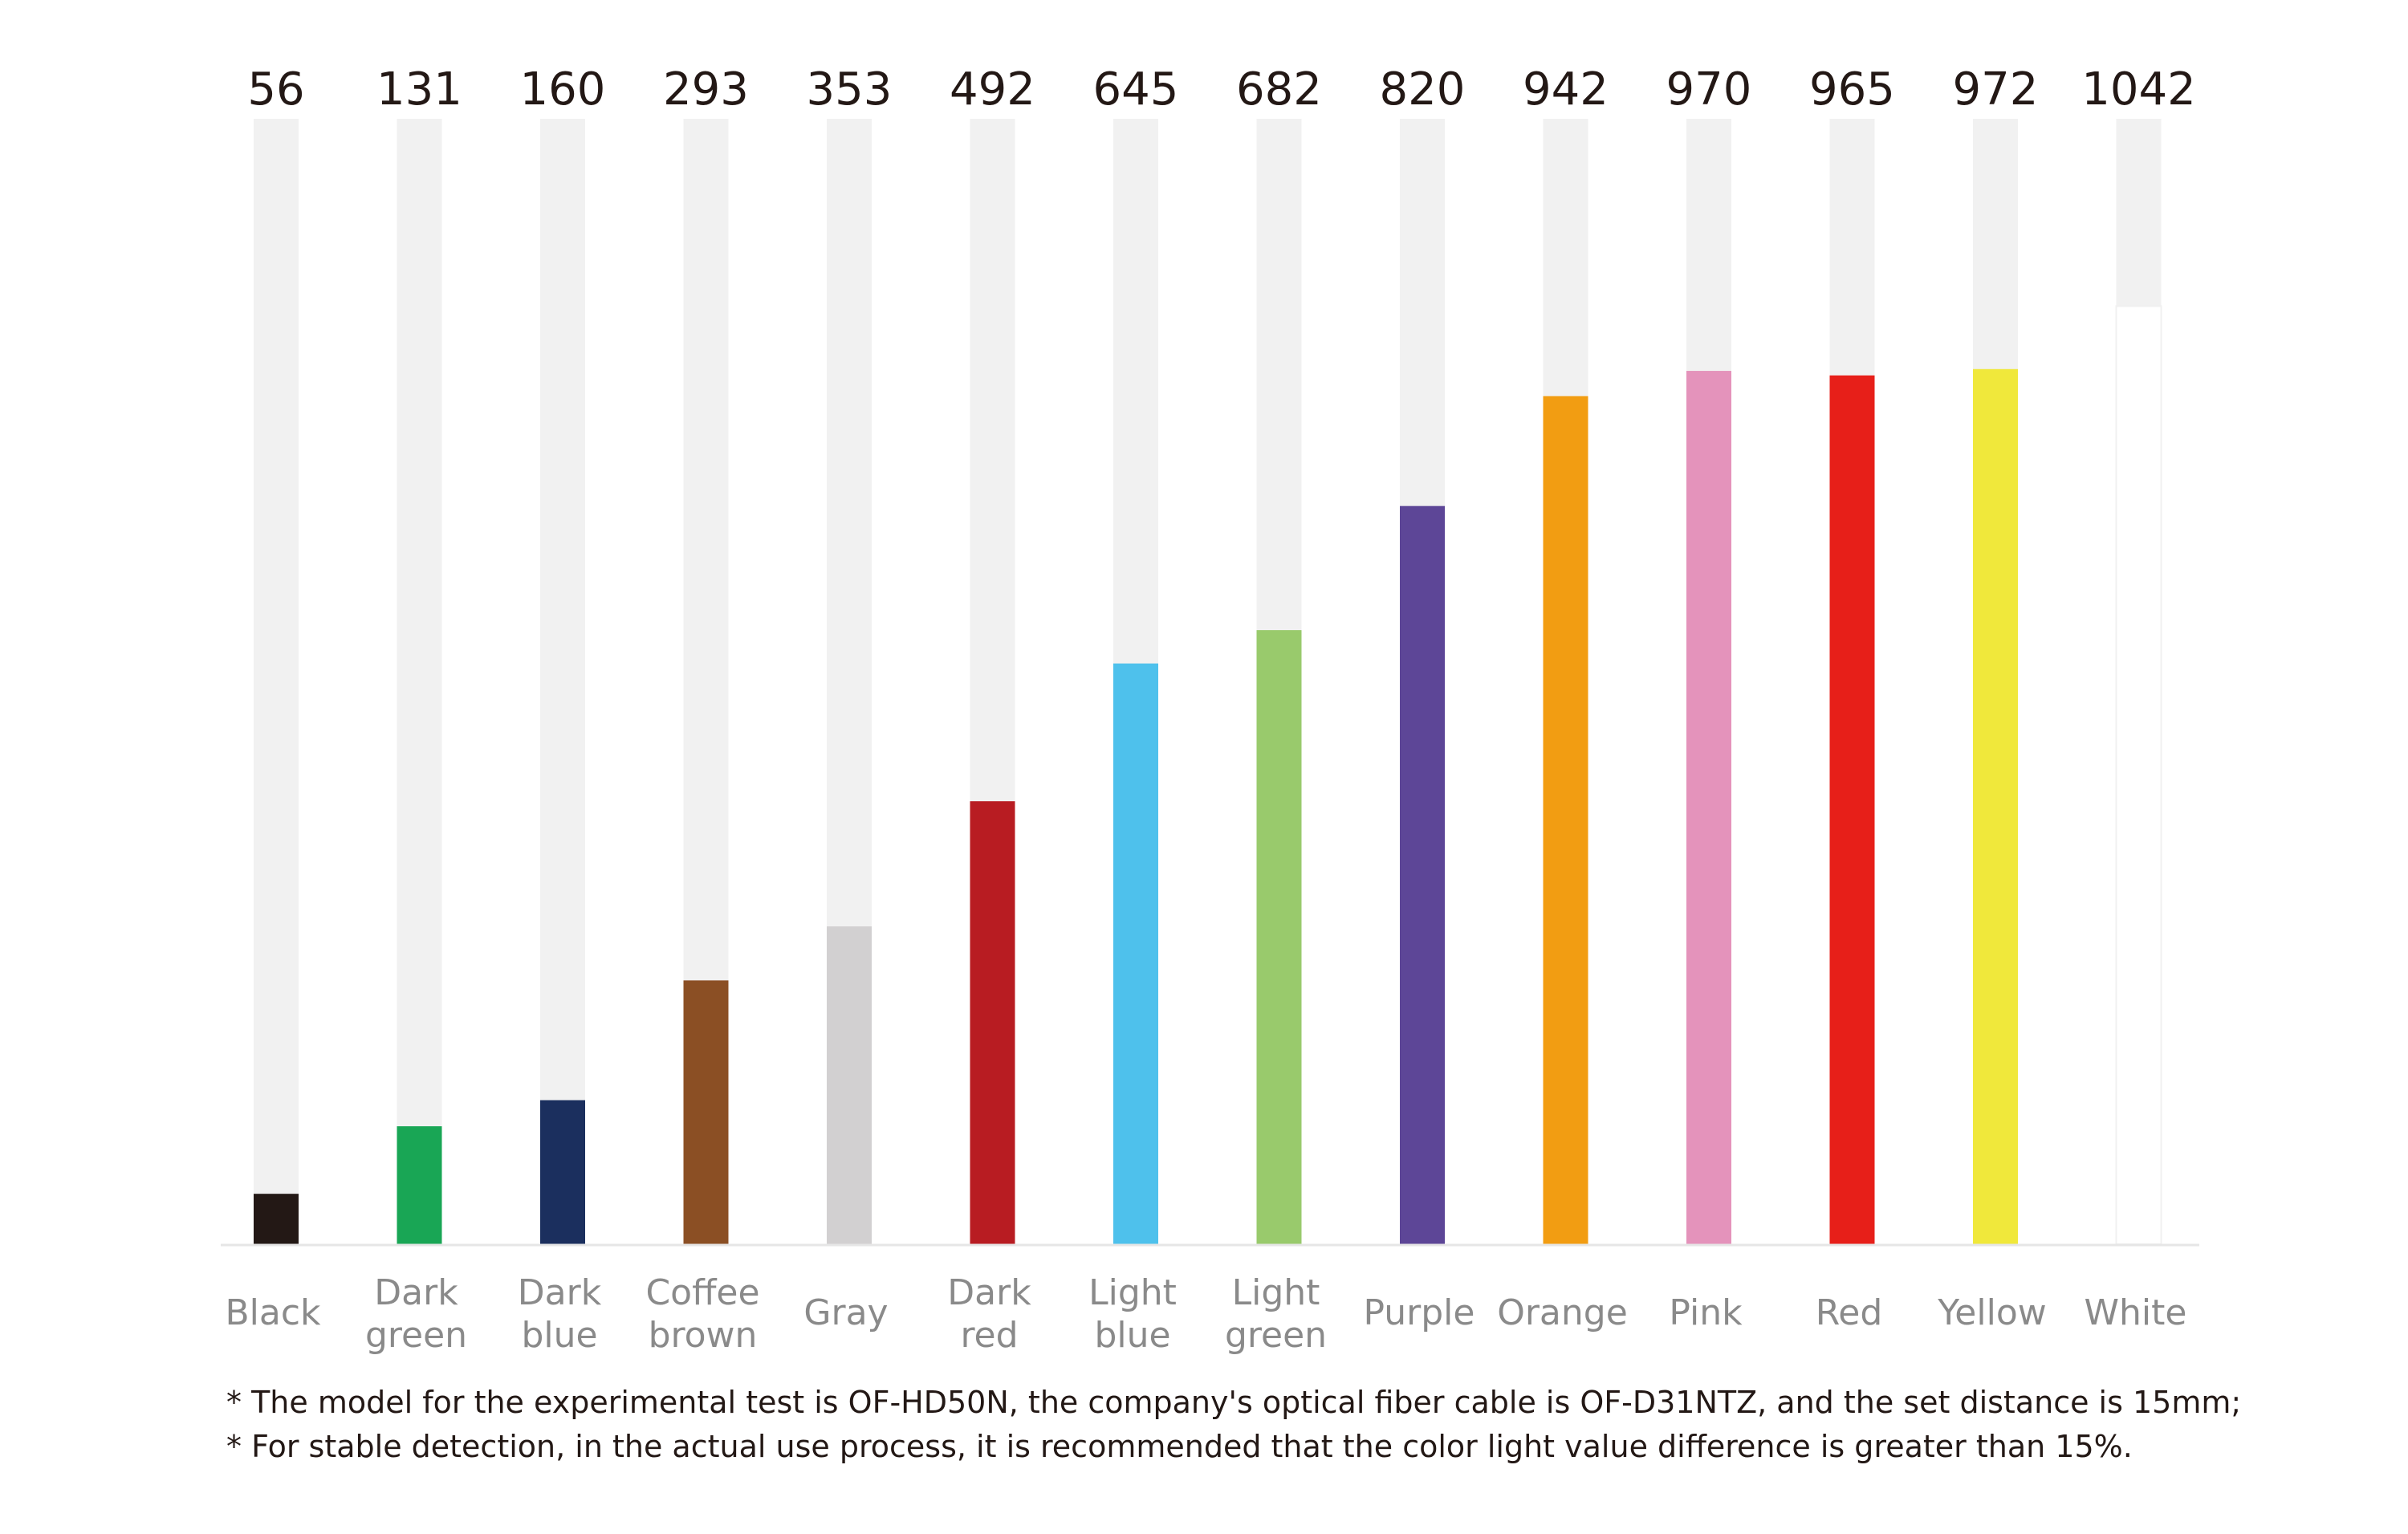 The image size is (2408, 1534). Describe the element at coordinates (419, 1185) in the screenshot. I see `bar-dark-green` at that location.